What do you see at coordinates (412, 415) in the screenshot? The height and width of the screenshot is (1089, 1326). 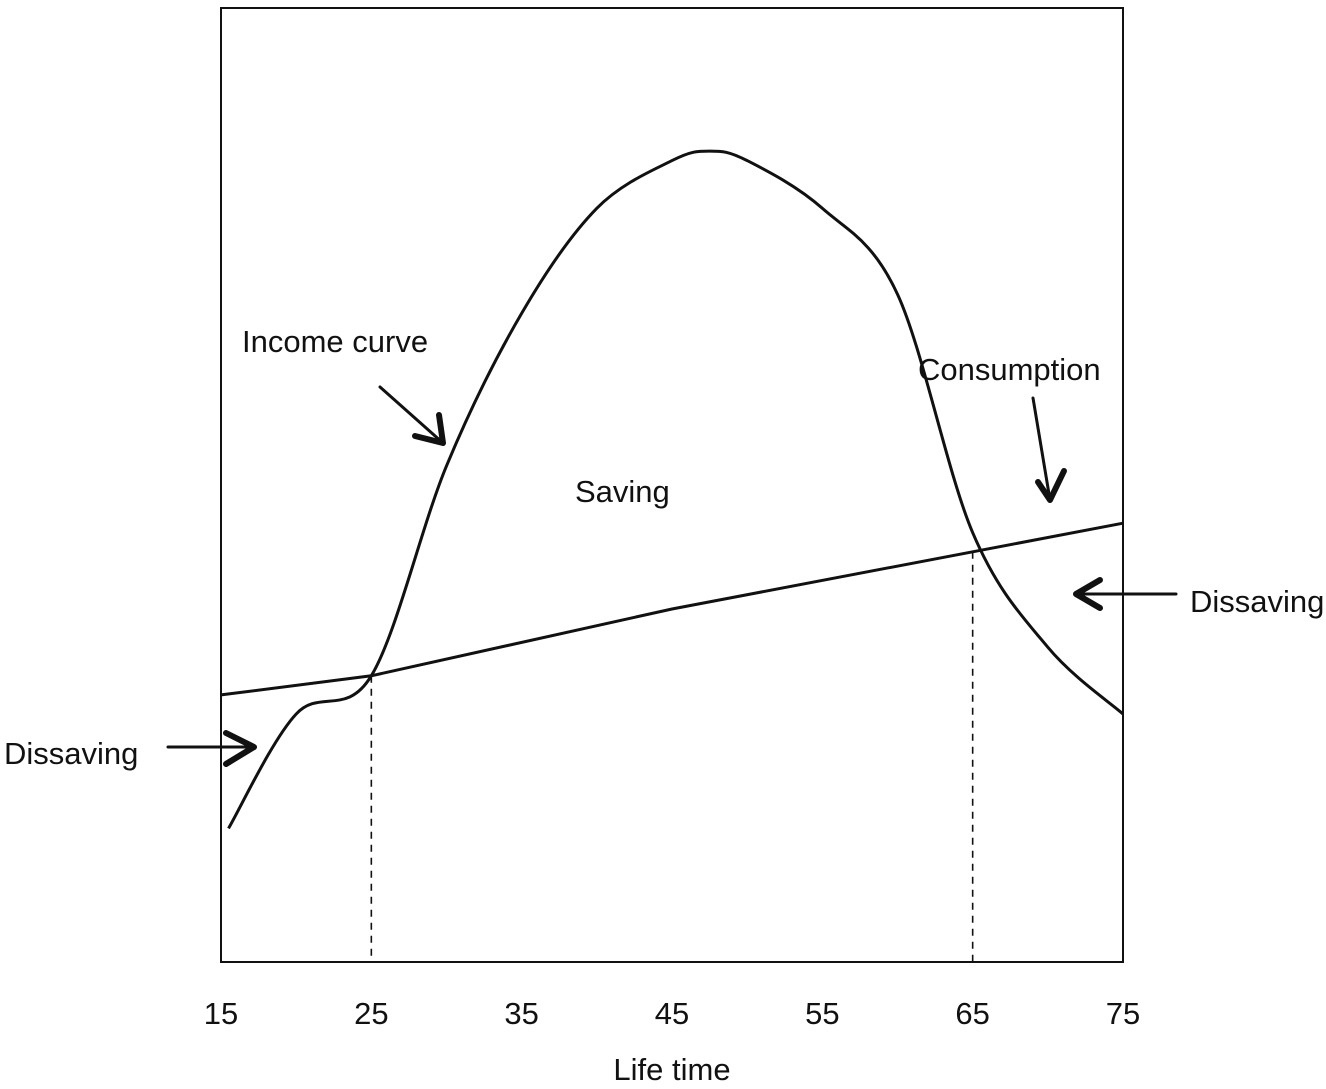 I see `income-curve-arrow` at bounding box center [412, 415].